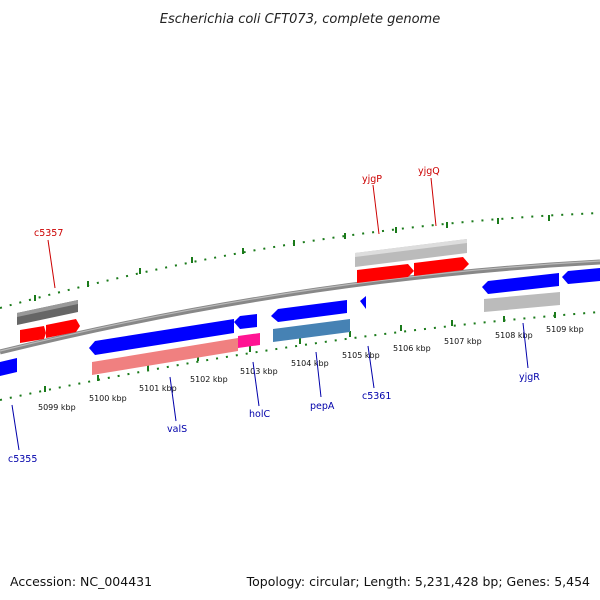 Image resolution: width=600 pixels, height=600 pixels. What do you see at coordinates (48, 233) in the screenshot?
I see `gene-label-c5357: c5357` at bounding box center [48, 233].